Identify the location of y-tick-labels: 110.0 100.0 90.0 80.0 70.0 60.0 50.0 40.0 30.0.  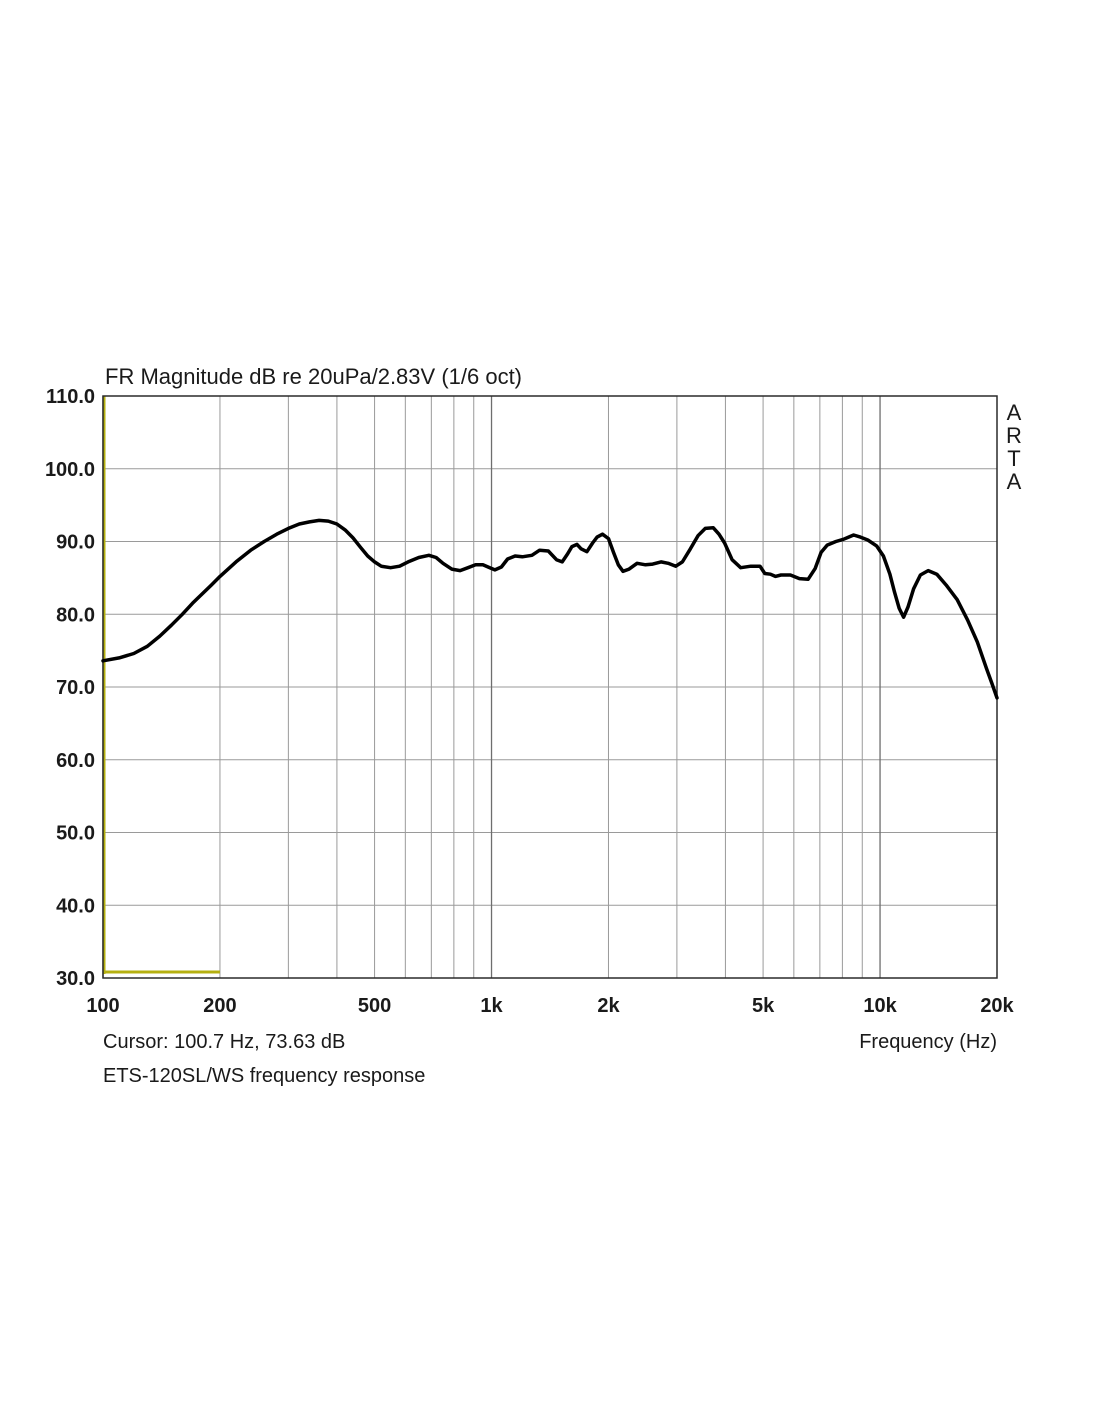
(70, 688).